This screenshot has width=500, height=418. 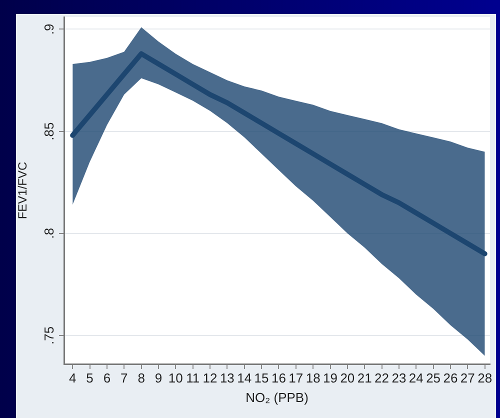 What do you see at coordinates (49, 233) in the screenshot?
I see `y-tick-label: .8` at bounding box center [49, 233].